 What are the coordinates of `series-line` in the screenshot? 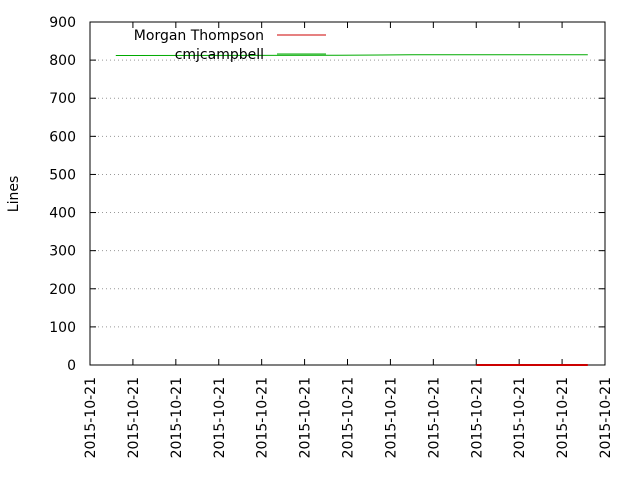 It's located at (351, 55).